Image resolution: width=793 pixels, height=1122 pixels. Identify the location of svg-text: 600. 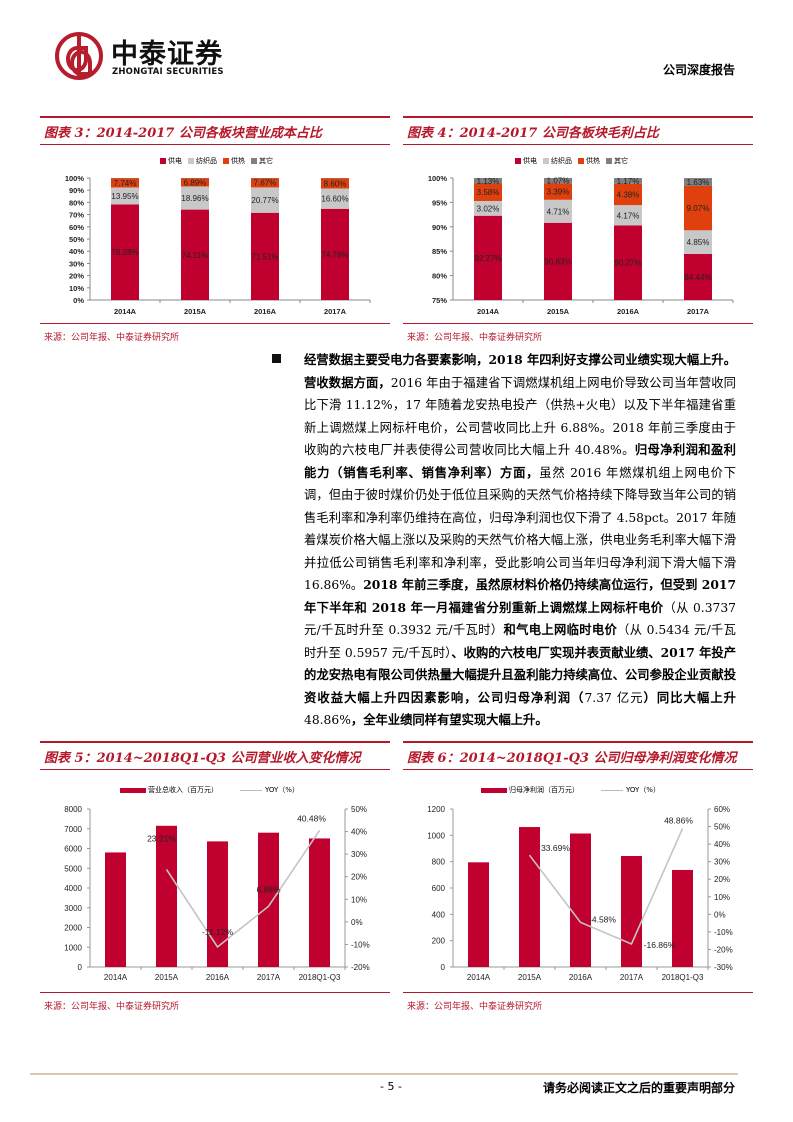
(439, 888).